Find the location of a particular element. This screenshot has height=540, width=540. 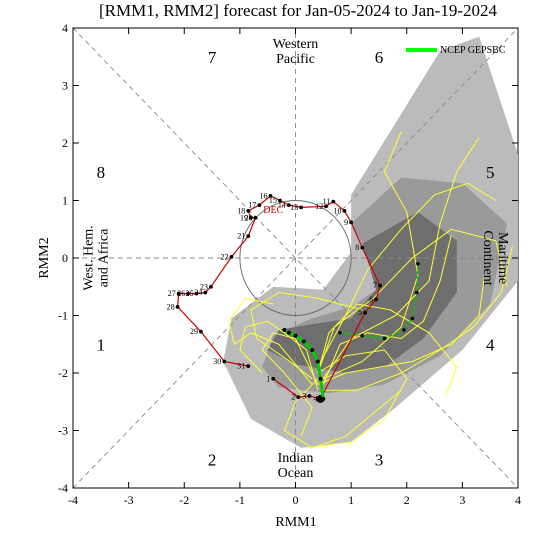

region-label: MaritimeContinent is located at coordinates (495, 257).